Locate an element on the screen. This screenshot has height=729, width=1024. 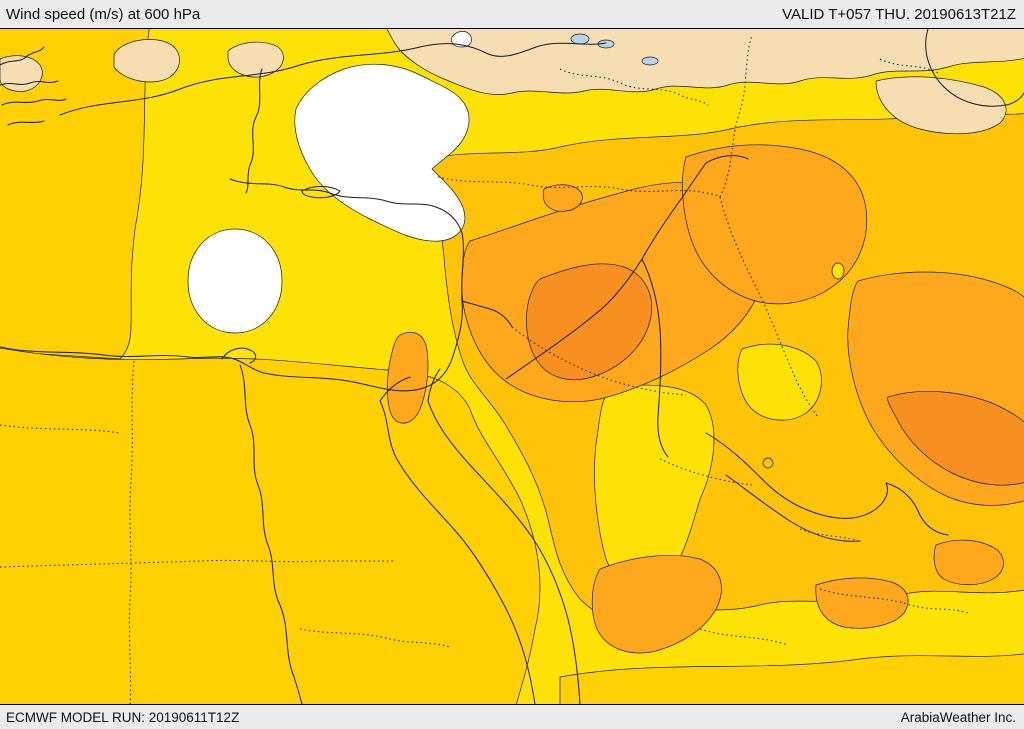
coast-cyprus is located at coordinates (321, 192).